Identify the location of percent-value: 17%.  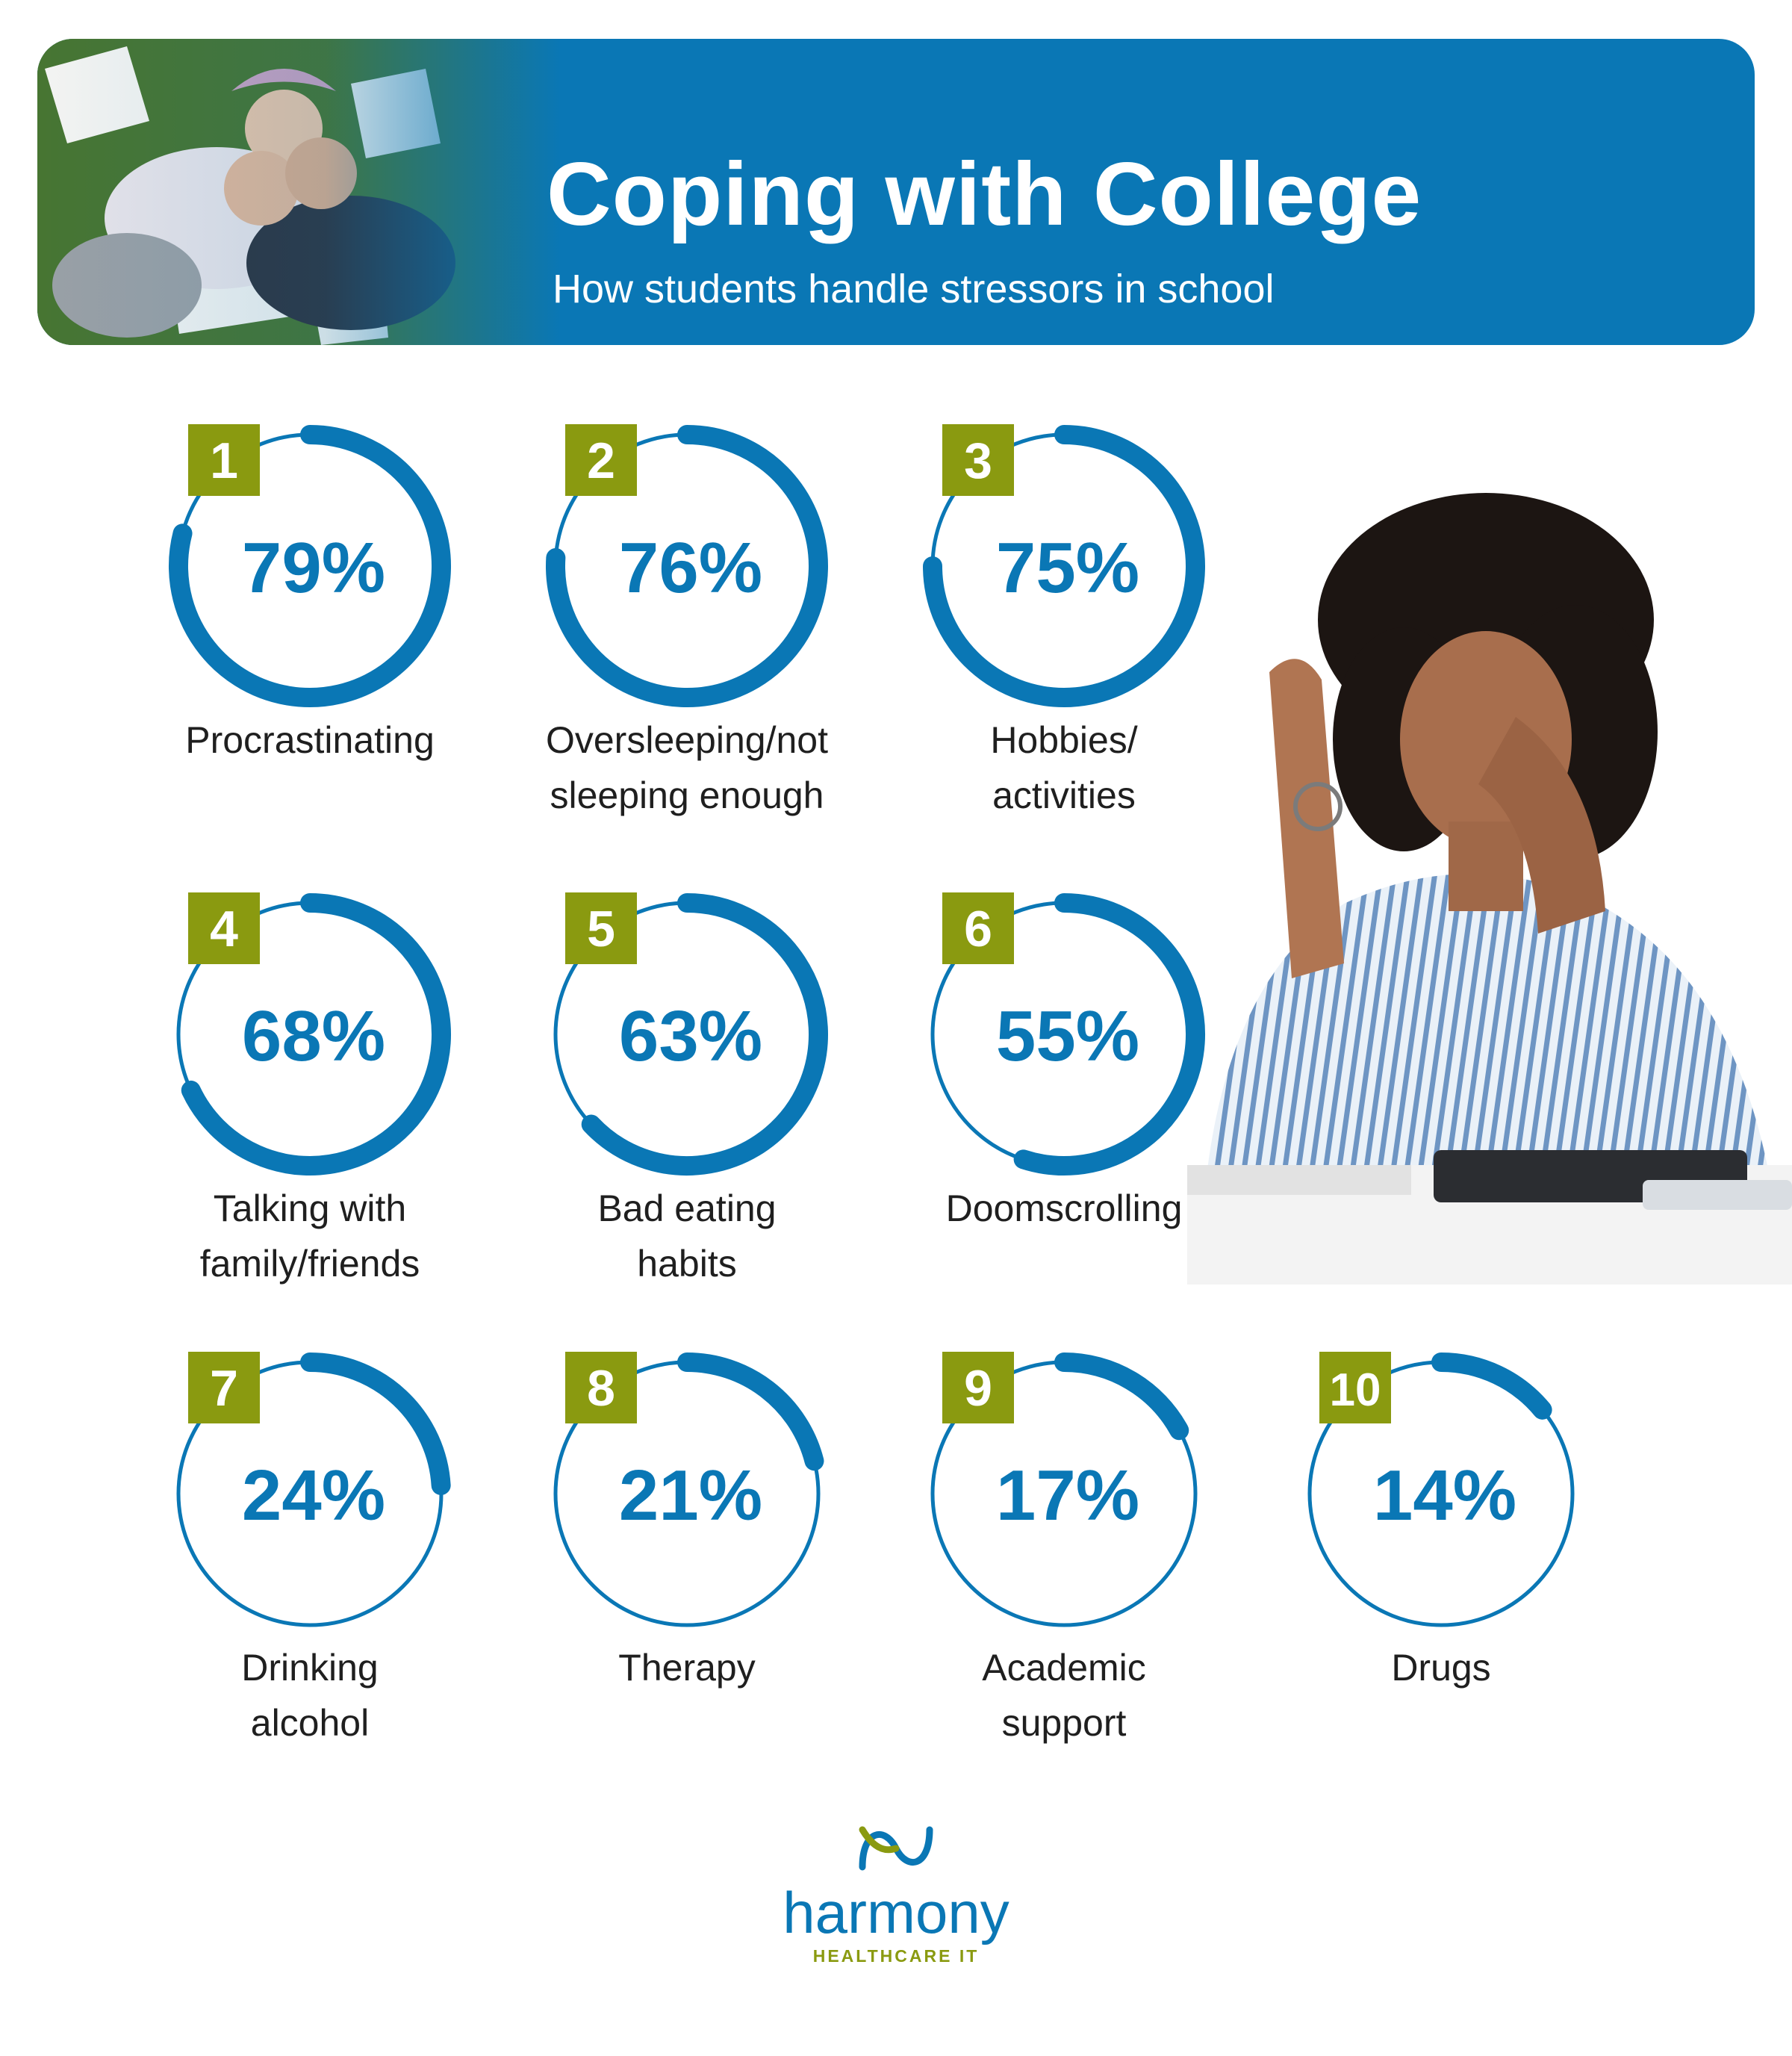
(1067, 1495).